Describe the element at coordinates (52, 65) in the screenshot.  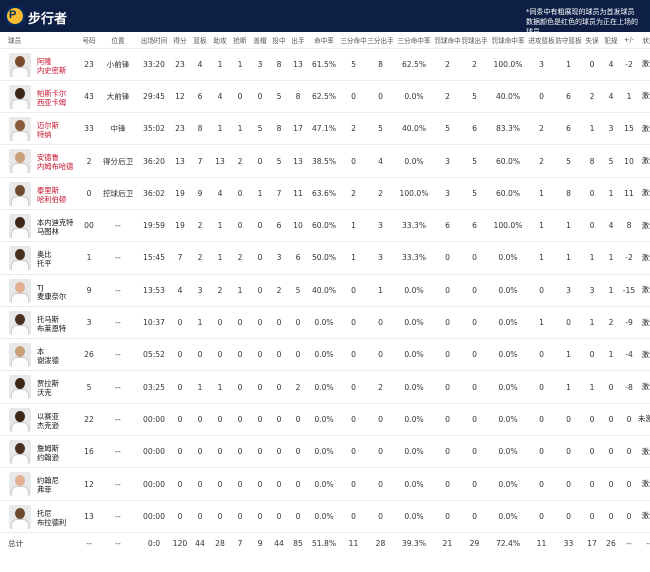
I see `player-name: 阿隆 内史密斯` at that location.